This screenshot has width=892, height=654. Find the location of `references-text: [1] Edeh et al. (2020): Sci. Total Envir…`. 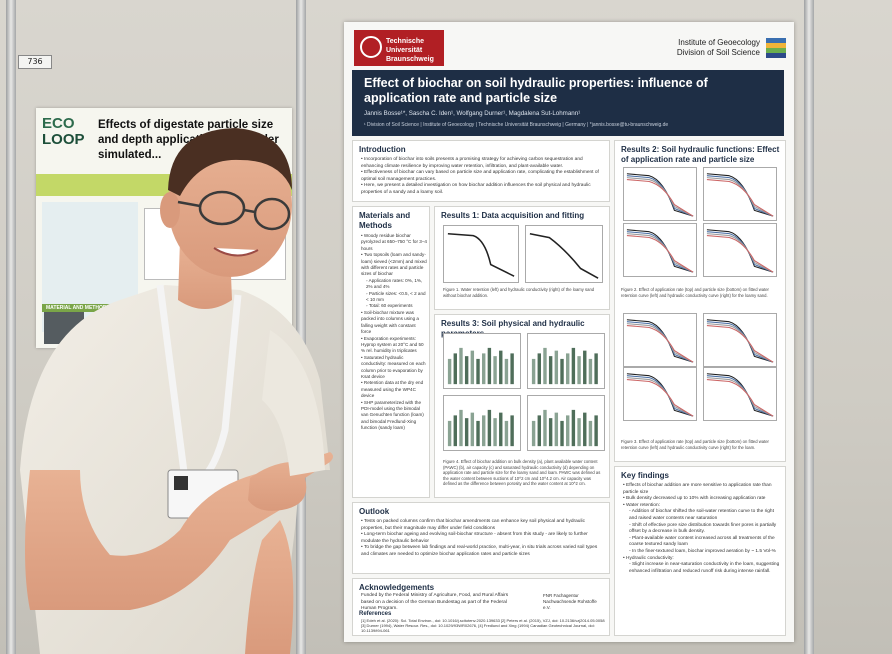

references-text: [1] Edeh et al. (2020): Sci. Total Envir… is located at coordinates (483, 625).